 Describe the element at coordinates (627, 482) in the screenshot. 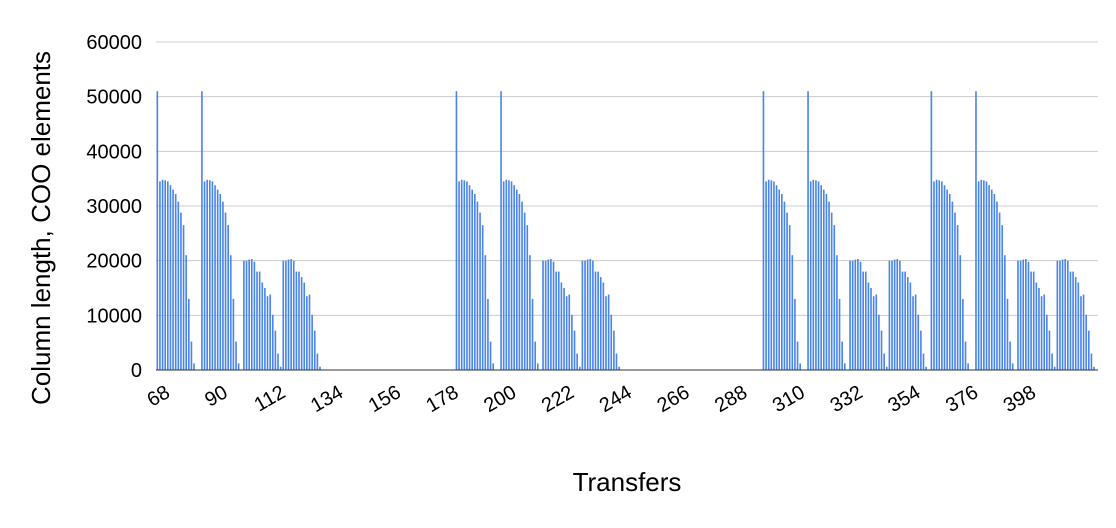

I see `x-axis-title: Transfers` at that location.